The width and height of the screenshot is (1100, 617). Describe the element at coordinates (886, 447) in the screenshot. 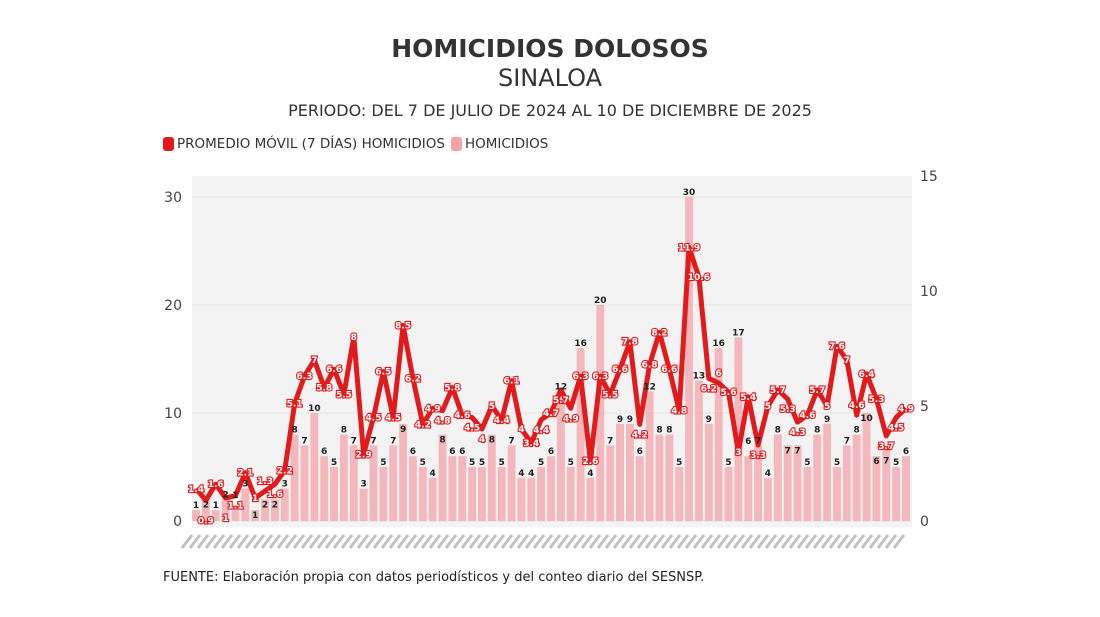

I see `line-data-label: 3.7` at that location.